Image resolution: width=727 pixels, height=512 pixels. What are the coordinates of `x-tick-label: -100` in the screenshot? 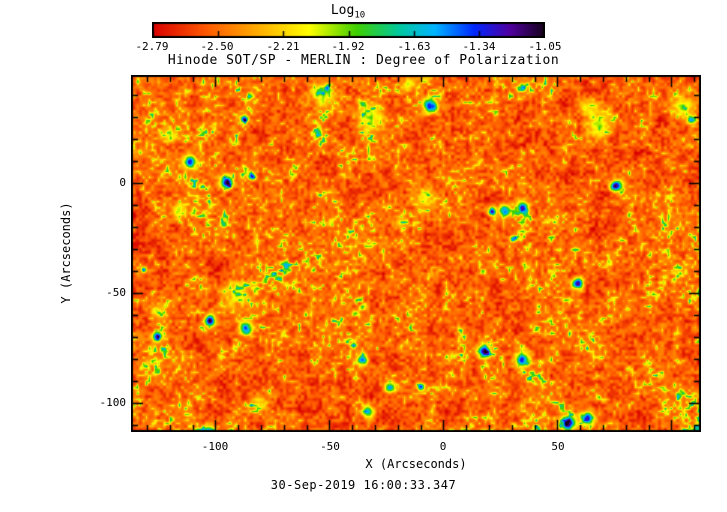 It's located at (215, 446).